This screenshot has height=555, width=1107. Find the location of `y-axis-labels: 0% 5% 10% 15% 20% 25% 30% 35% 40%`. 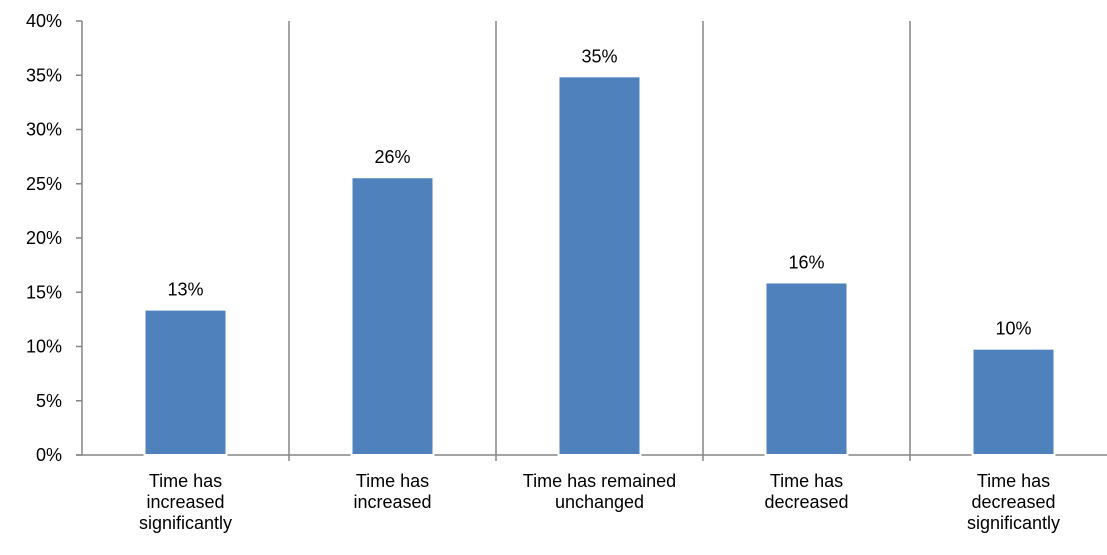

y-axis-labels: 0% 5% 10% 15% 20% 25% 30% 35% 40% is located at coordinates (44, 238).